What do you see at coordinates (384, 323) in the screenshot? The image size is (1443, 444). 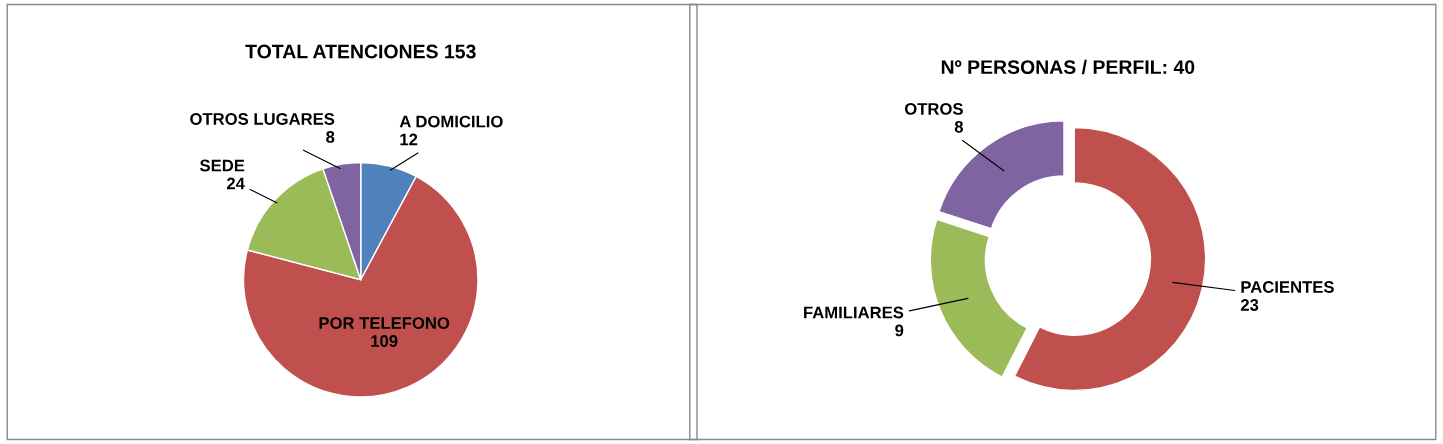 I see `slice-label: POR TELEFONO` at bounding box center [384, 323].